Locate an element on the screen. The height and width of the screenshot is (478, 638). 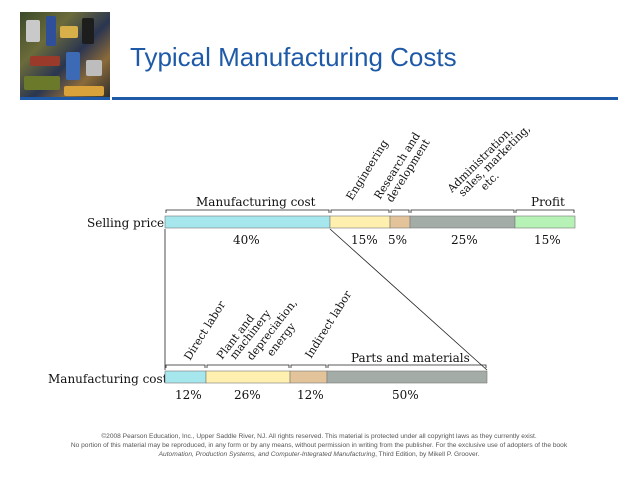
label-admin-line2: sales, marketing, is located at coordinates (494, 160).